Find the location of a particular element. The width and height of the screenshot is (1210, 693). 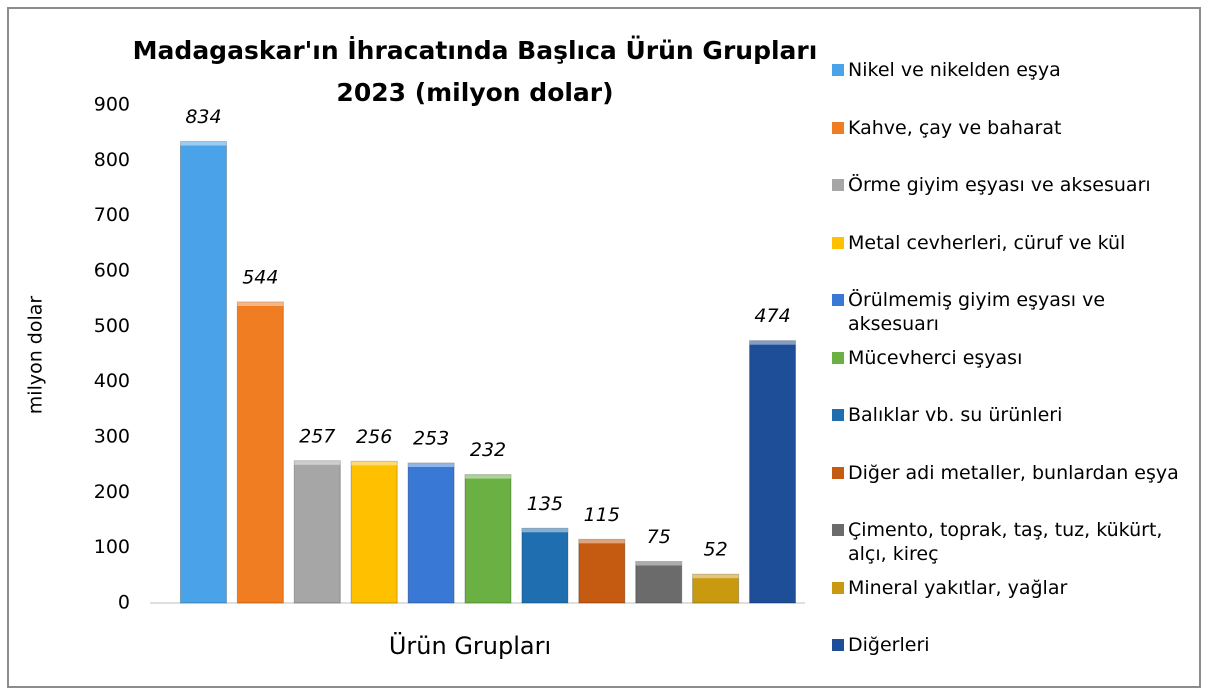

y-tick-label: 500 is located at coordinates (112, 326).